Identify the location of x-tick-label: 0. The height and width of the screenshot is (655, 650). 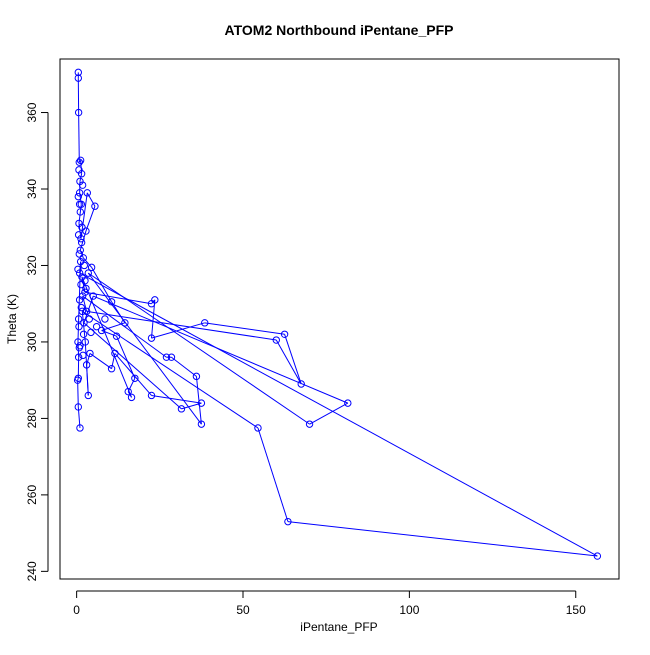
(76, 610).